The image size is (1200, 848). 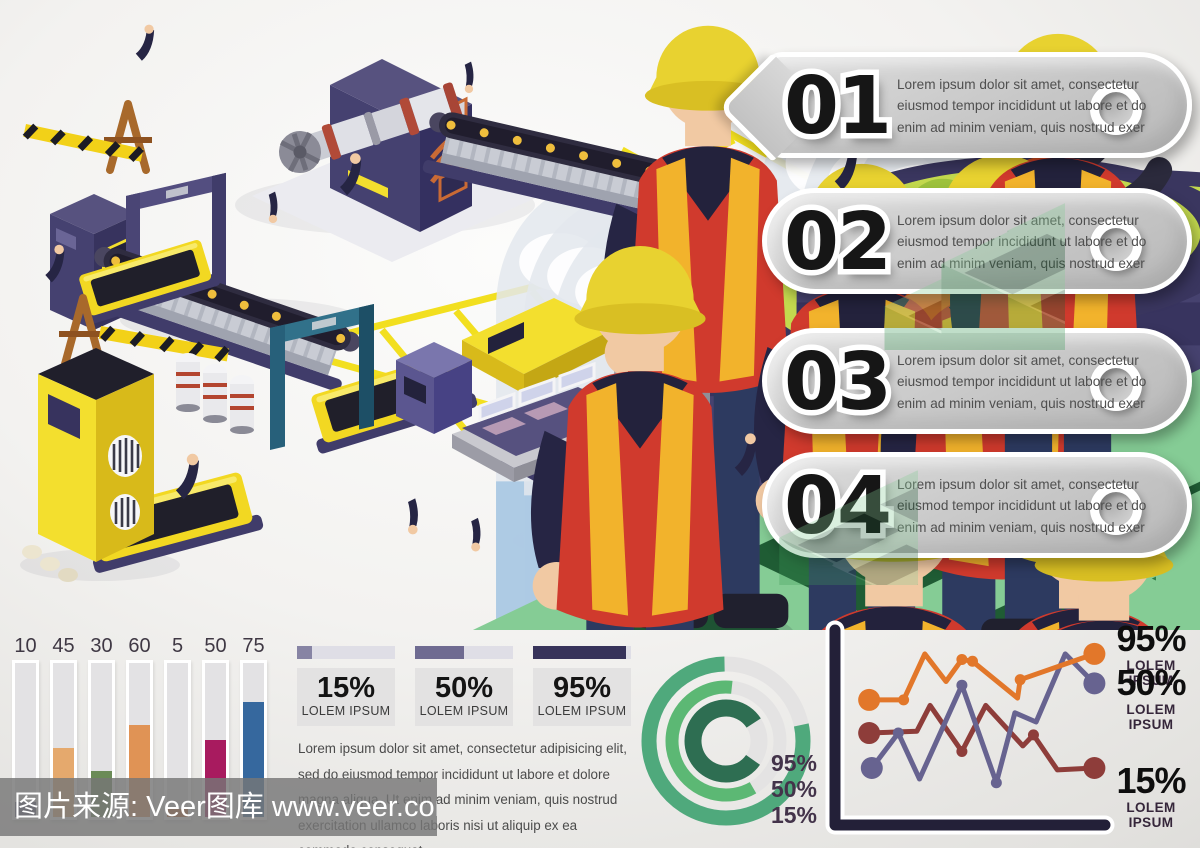 What do you see at coordinates (346, 697) in the screenshot?
I see `stat-box: 15% LOLEM IPSUM` at bounding box center [346, 697].